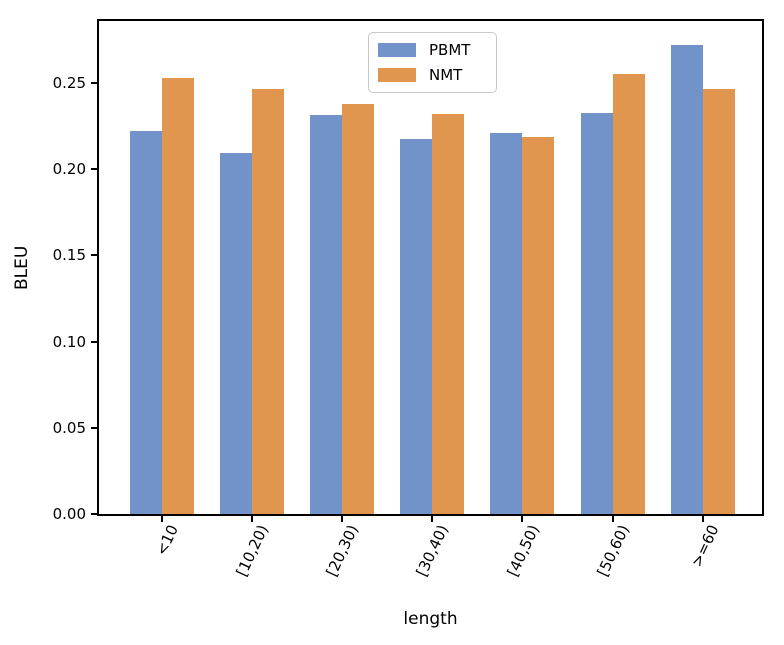  I want to click on y-axis-label: BLEU, so click(22, 267).